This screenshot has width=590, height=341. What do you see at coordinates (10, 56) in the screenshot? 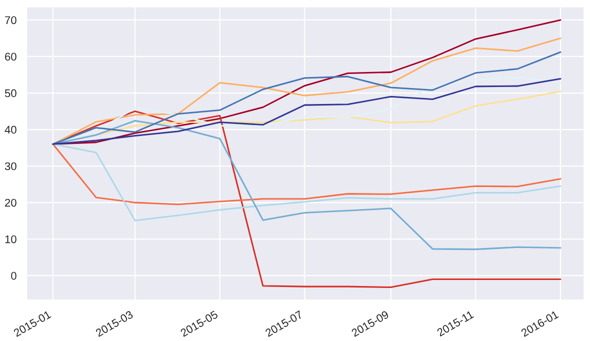
I see `y-tick-label: 60` at bounding box center [10, 56].